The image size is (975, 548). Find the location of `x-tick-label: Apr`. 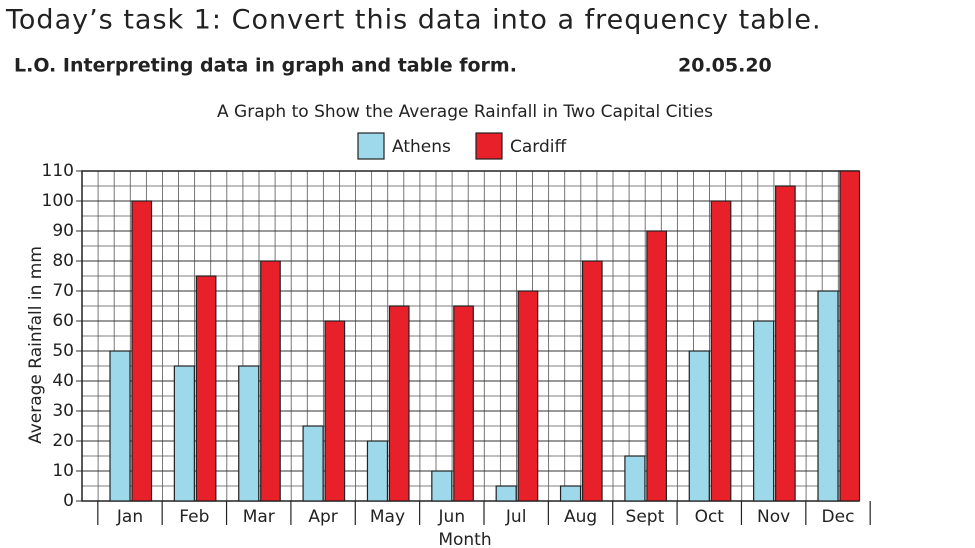

x-tick-label: Apr is located at coordinates (322, 517).